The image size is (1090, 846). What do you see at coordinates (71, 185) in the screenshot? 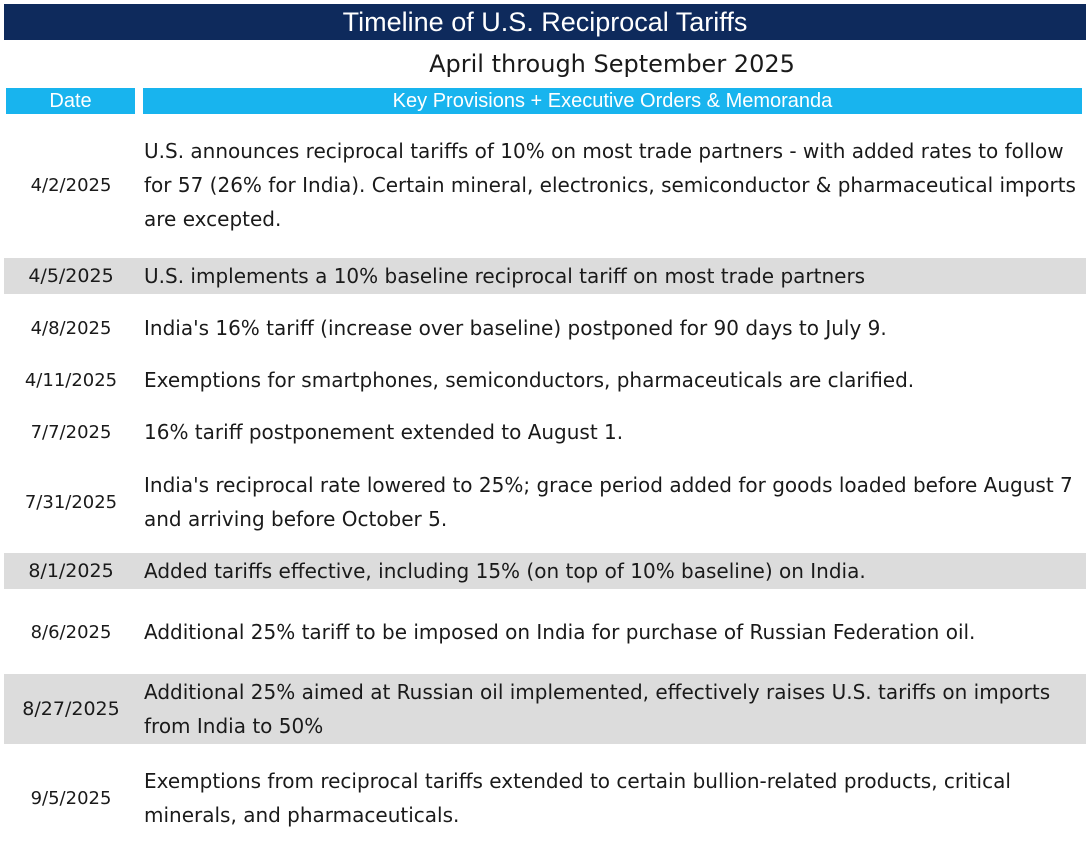
I see `row-date: 4/2/2025` at bounding box center [71, 185].